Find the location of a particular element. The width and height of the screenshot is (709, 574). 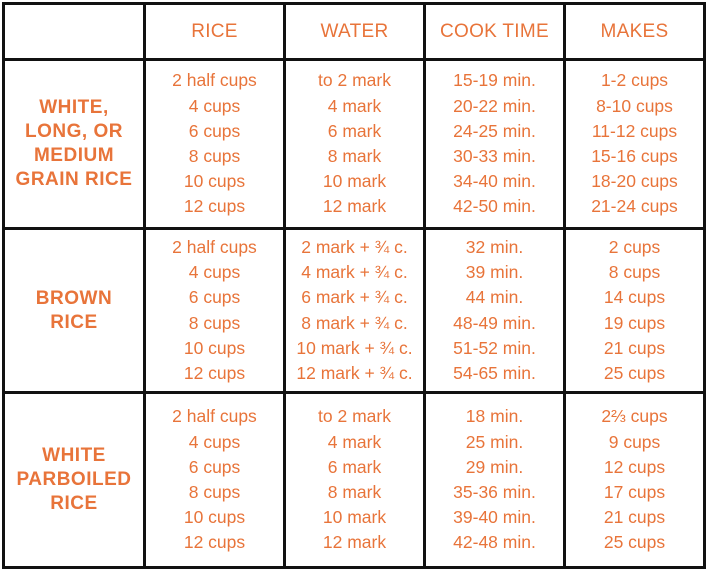

row-label-white-parboiled-rice: WHITE PARBOILED RICE is located at coordinates (74, 480).